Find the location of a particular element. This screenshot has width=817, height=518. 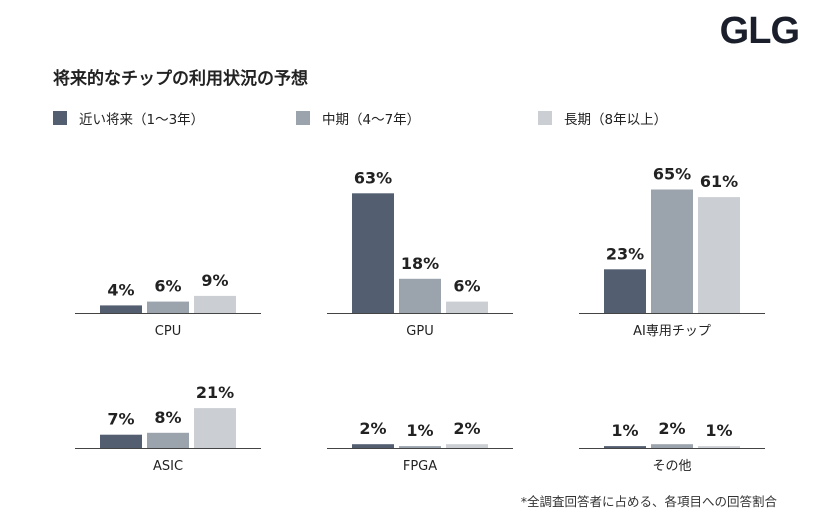

legend-label-mid-term: 中期（4～7年） is located at coordinates (371, 120).